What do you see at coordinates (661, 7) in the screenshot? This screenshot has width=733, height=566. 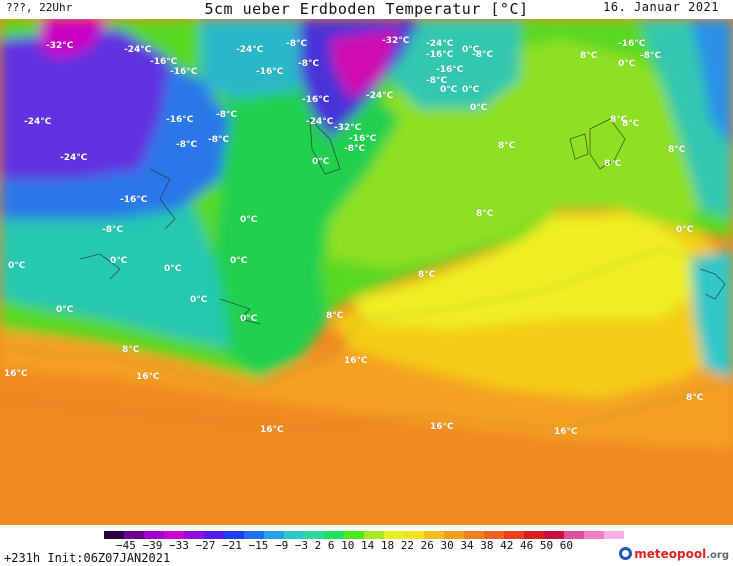 I see `forecast-date: 16. Januar 2021` at bounding box center [661, 7].